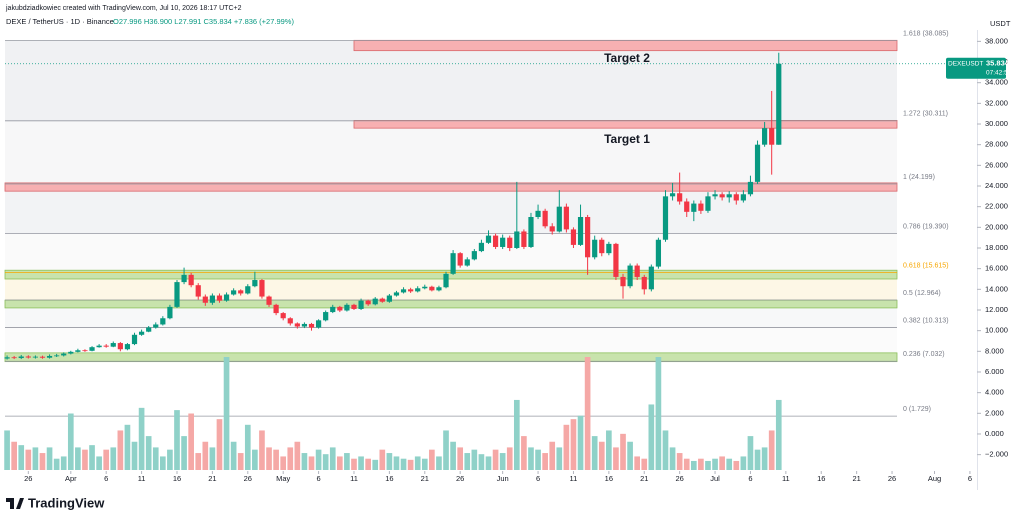 This screenshot has width=1024, height=520. Describe the element at coordinates (926, 265) in the screenshot. I see `fib-label: 0.618 (15.615)` at that location.